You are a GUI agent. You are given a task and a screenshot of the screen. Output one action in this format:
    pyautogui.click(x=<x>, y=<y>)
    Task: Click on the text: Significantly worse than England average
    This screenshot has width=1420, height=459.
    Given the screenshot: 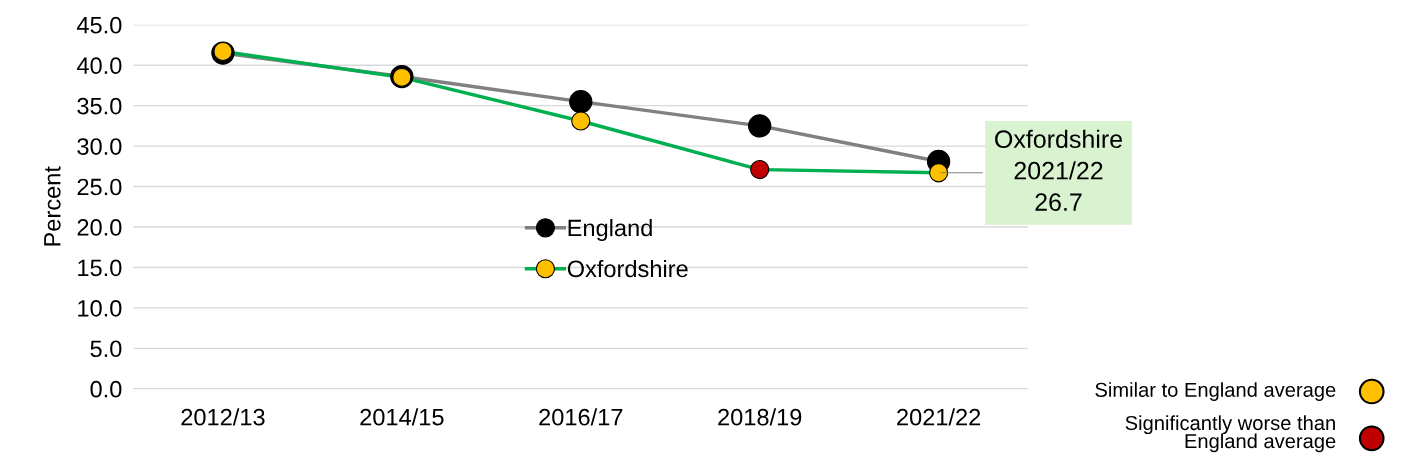 What is the action you would take?
    pyautogui.click(x=1230, y=434)
    